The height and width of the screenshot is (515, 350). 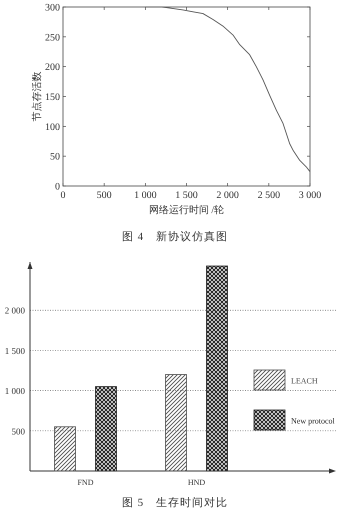 I want to click on y-tick-label: 1 500, so click(x=15, y=351).